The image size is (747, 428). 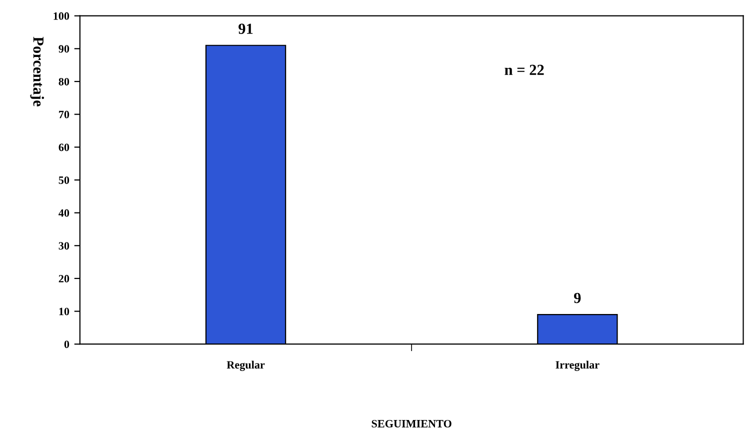 I want to click on x-tick-label: Regular, so click(x=245, y=365).